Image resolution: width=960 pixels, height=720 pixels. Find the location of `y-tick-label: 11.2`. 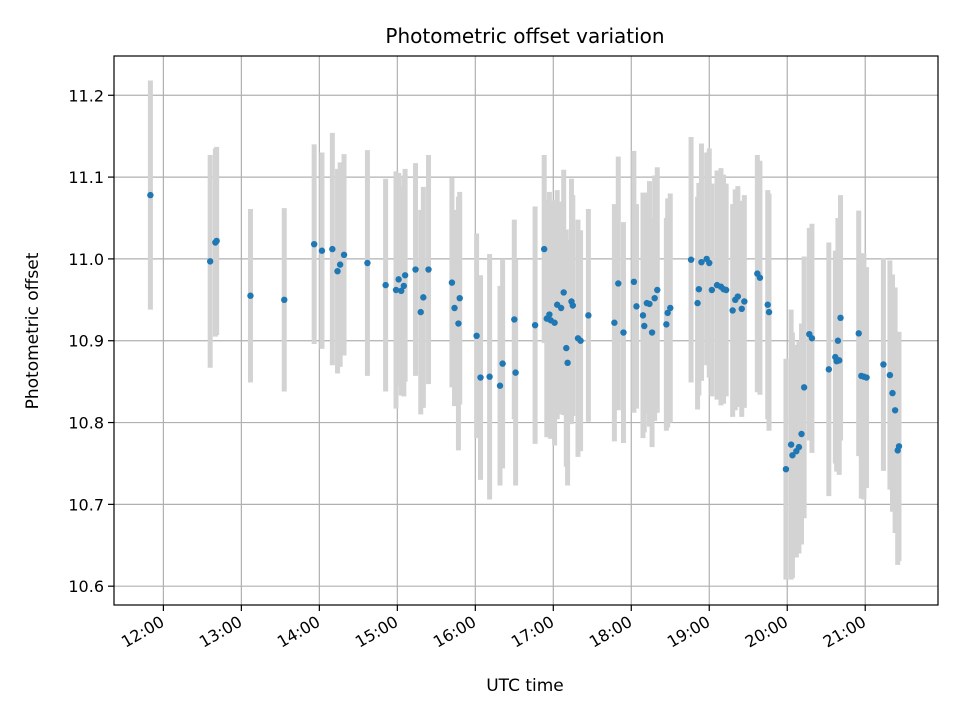

y-tick-label: 11.2 is located at coordinates (86, 95).